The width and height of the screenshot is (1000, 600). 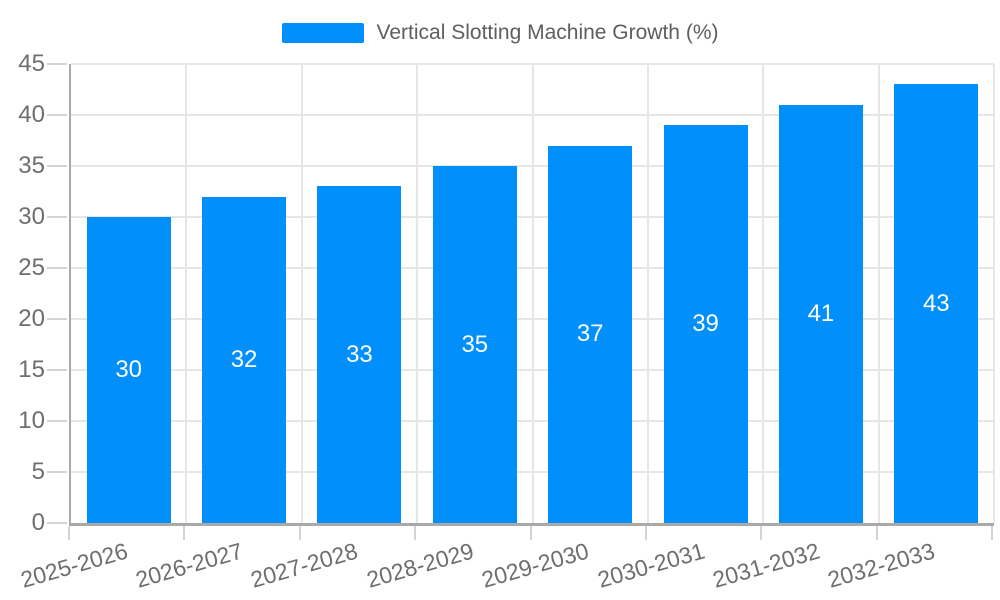 What do you see at coordinates (651, 565) in the screenshot?
I see `x-axis-label: 2030-2031` at bounding box center [651, 565].